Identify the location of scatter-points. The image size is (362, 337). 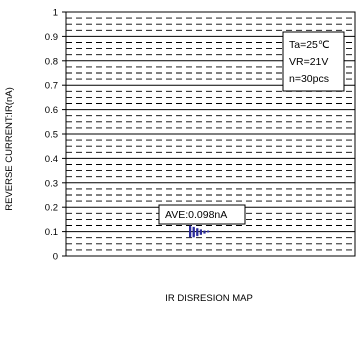
(199, 231).